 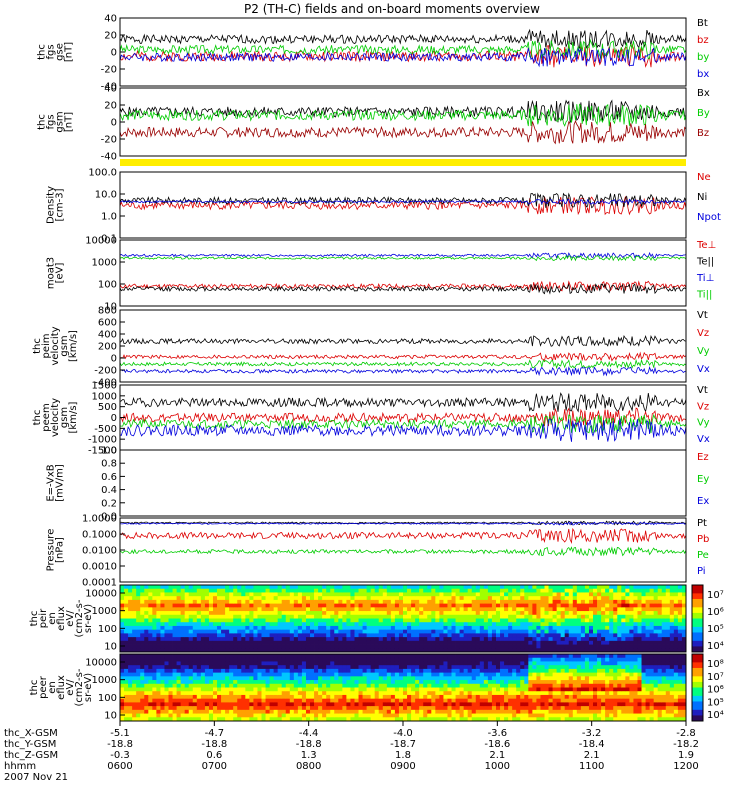 What do you see at coordinates (99, 535) in the screenshot?
I see `ytick-label-pressure-1: 0.1000` at bounding box center [99, 535].